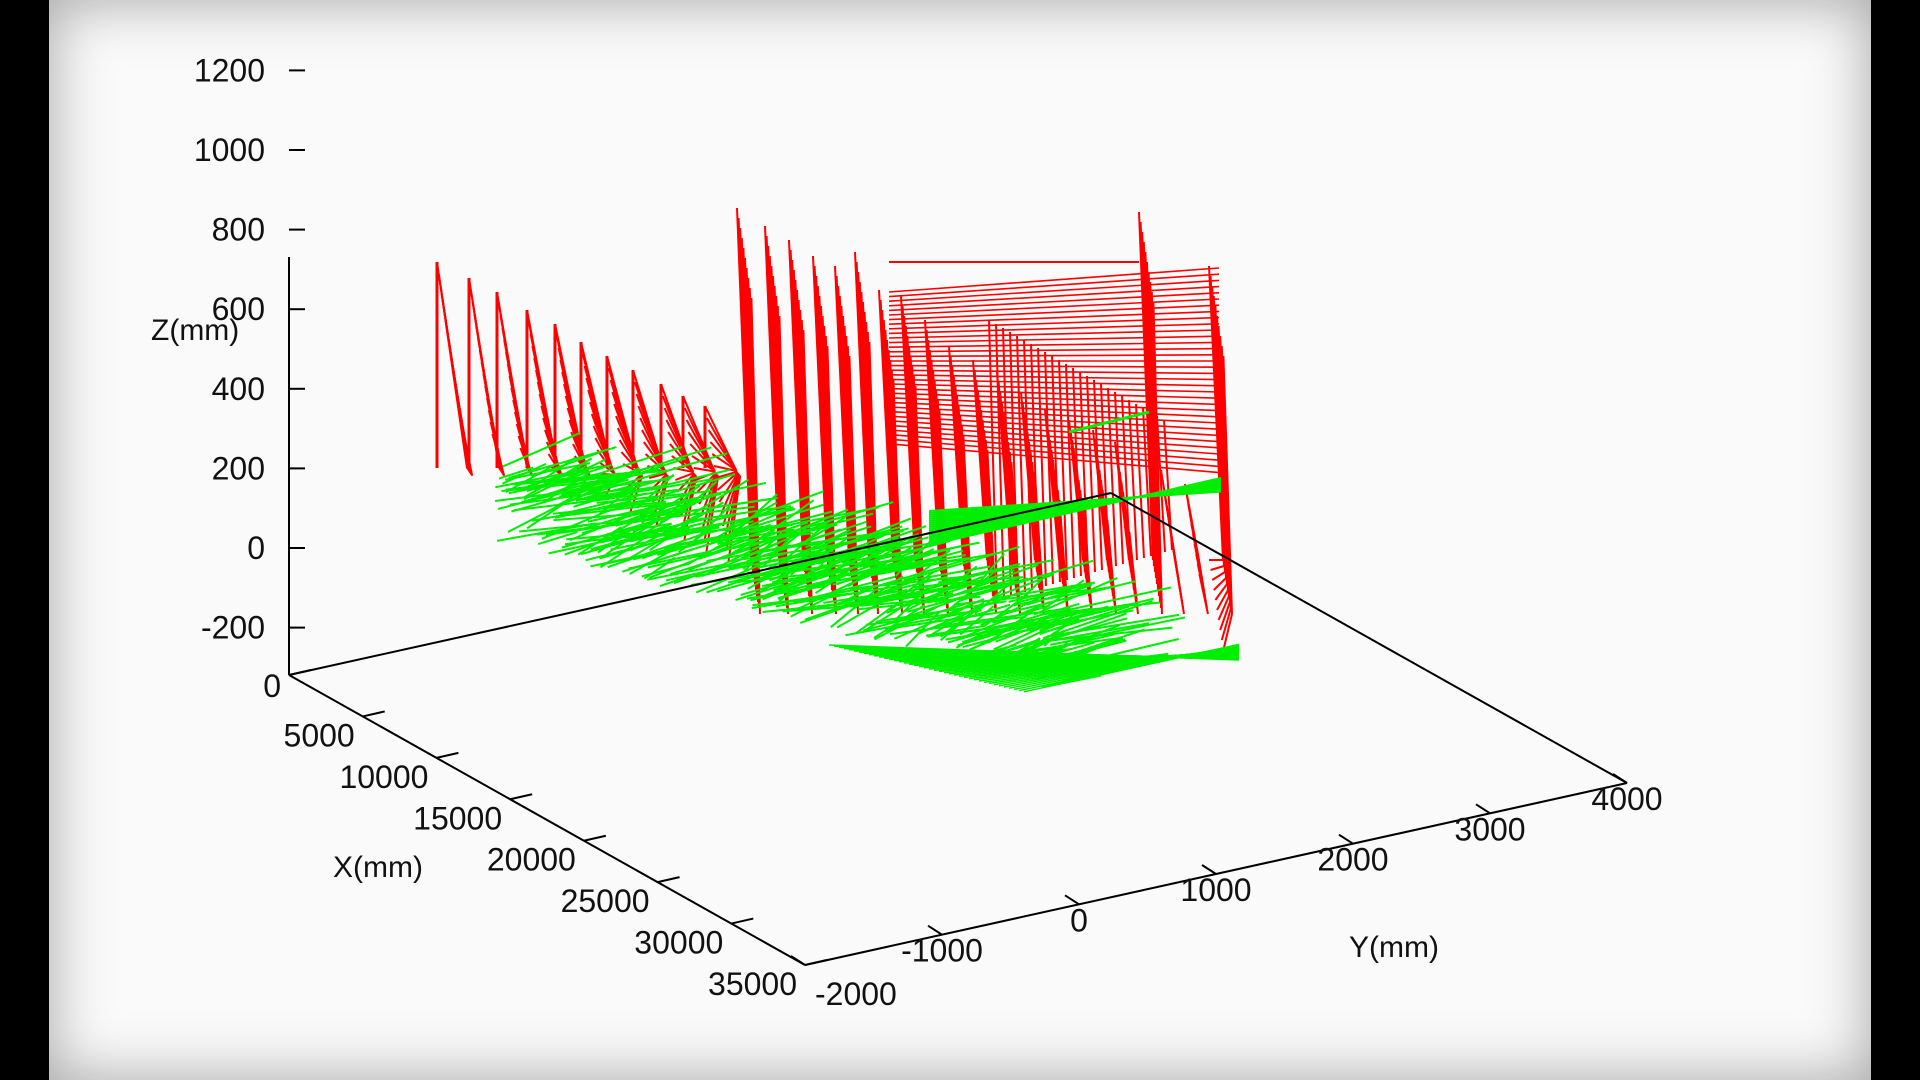 The height and width of the screenshot is (1080, 1920). Describe the element at coordinates (457, 818) in the screenshot. I see `x-tick-label: 15000` at that location.